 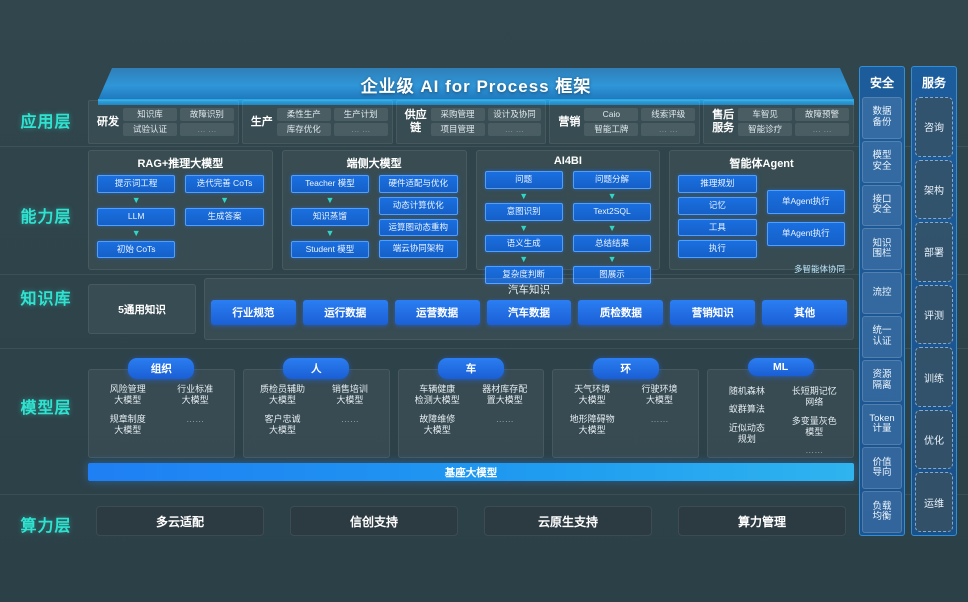 What do you see at coordinates (136, 184) in the screenshot?
I see `capability-node: 提示词工程` at bounding box center [136, 184].